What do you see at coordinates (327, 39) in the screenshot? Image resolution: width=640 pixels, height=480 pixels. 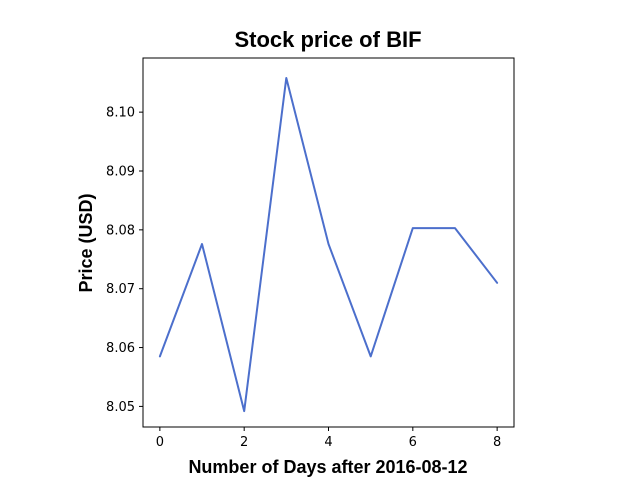 I see `chart-title: Stock price of BIF` at bounding box center [327, 39].